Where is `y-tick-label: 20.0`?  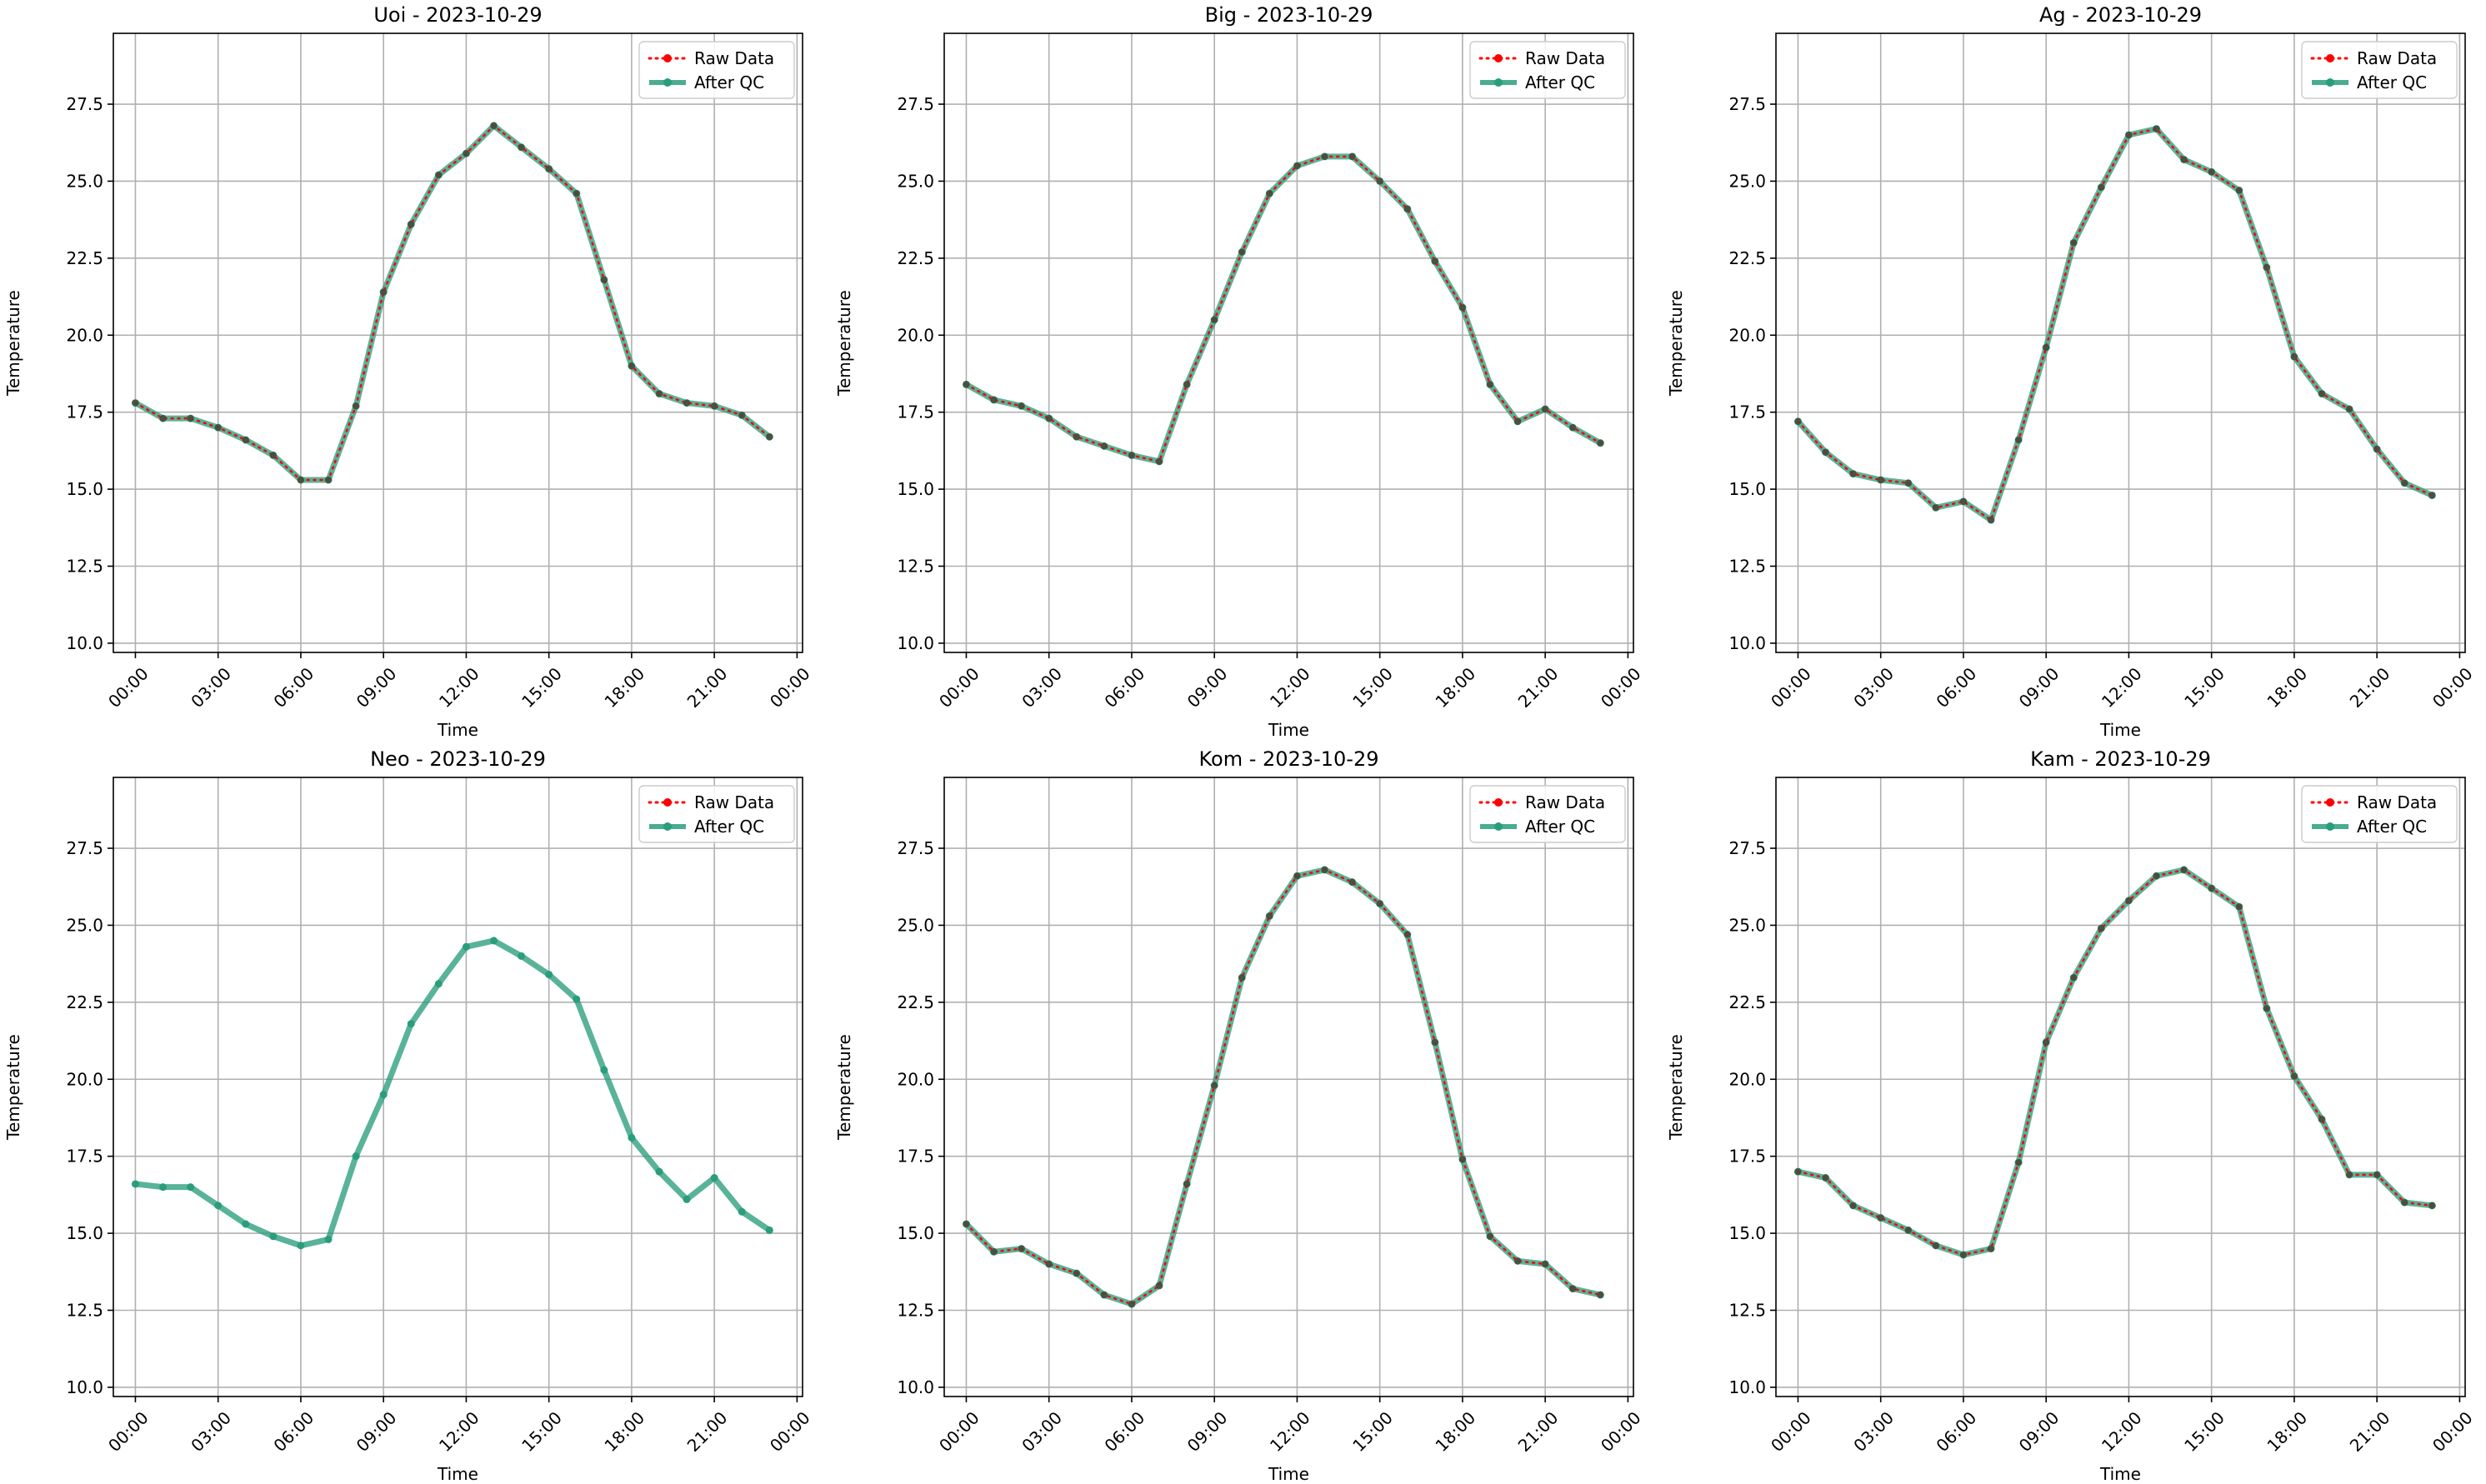
y-tick-label: 20.0 is located at coordinates (84, 335).